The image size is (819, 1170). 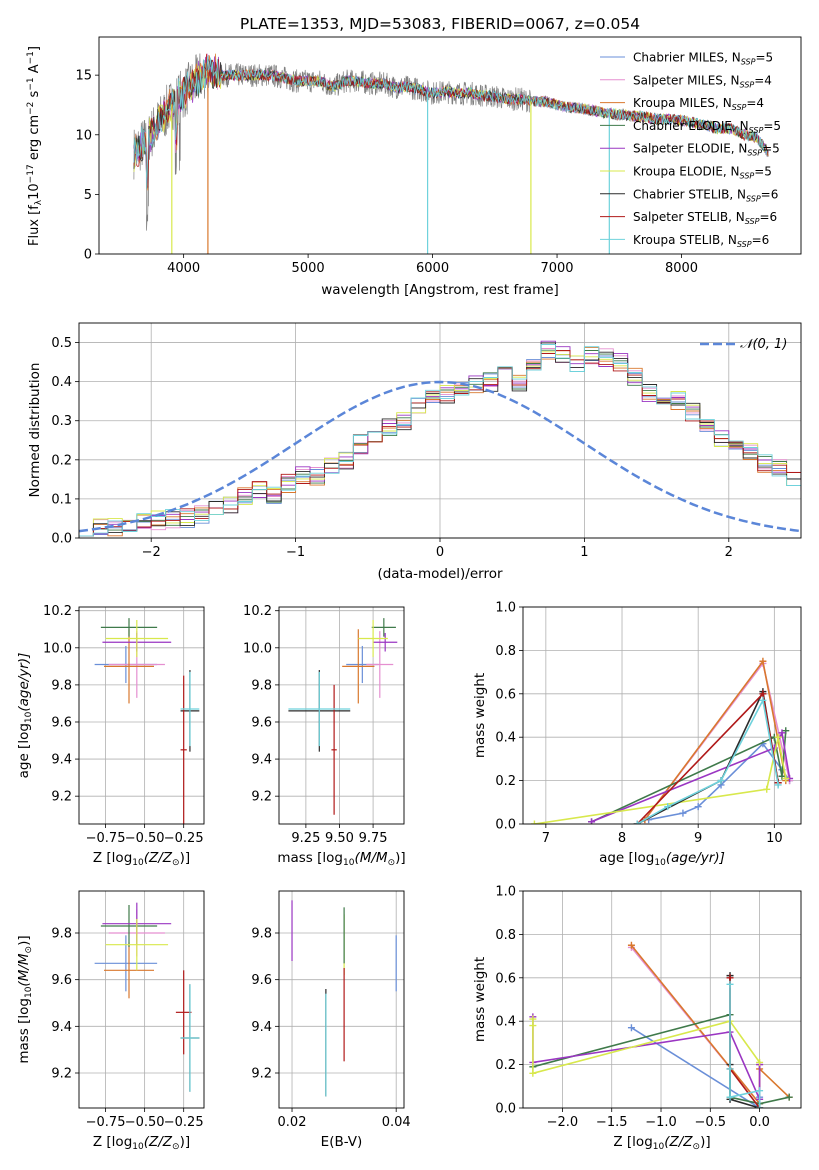 What do you see at coordinates (612, 1122) in the screenshot?
I see `x-tick-label: −1.5` at bounding box center [612, 1122].